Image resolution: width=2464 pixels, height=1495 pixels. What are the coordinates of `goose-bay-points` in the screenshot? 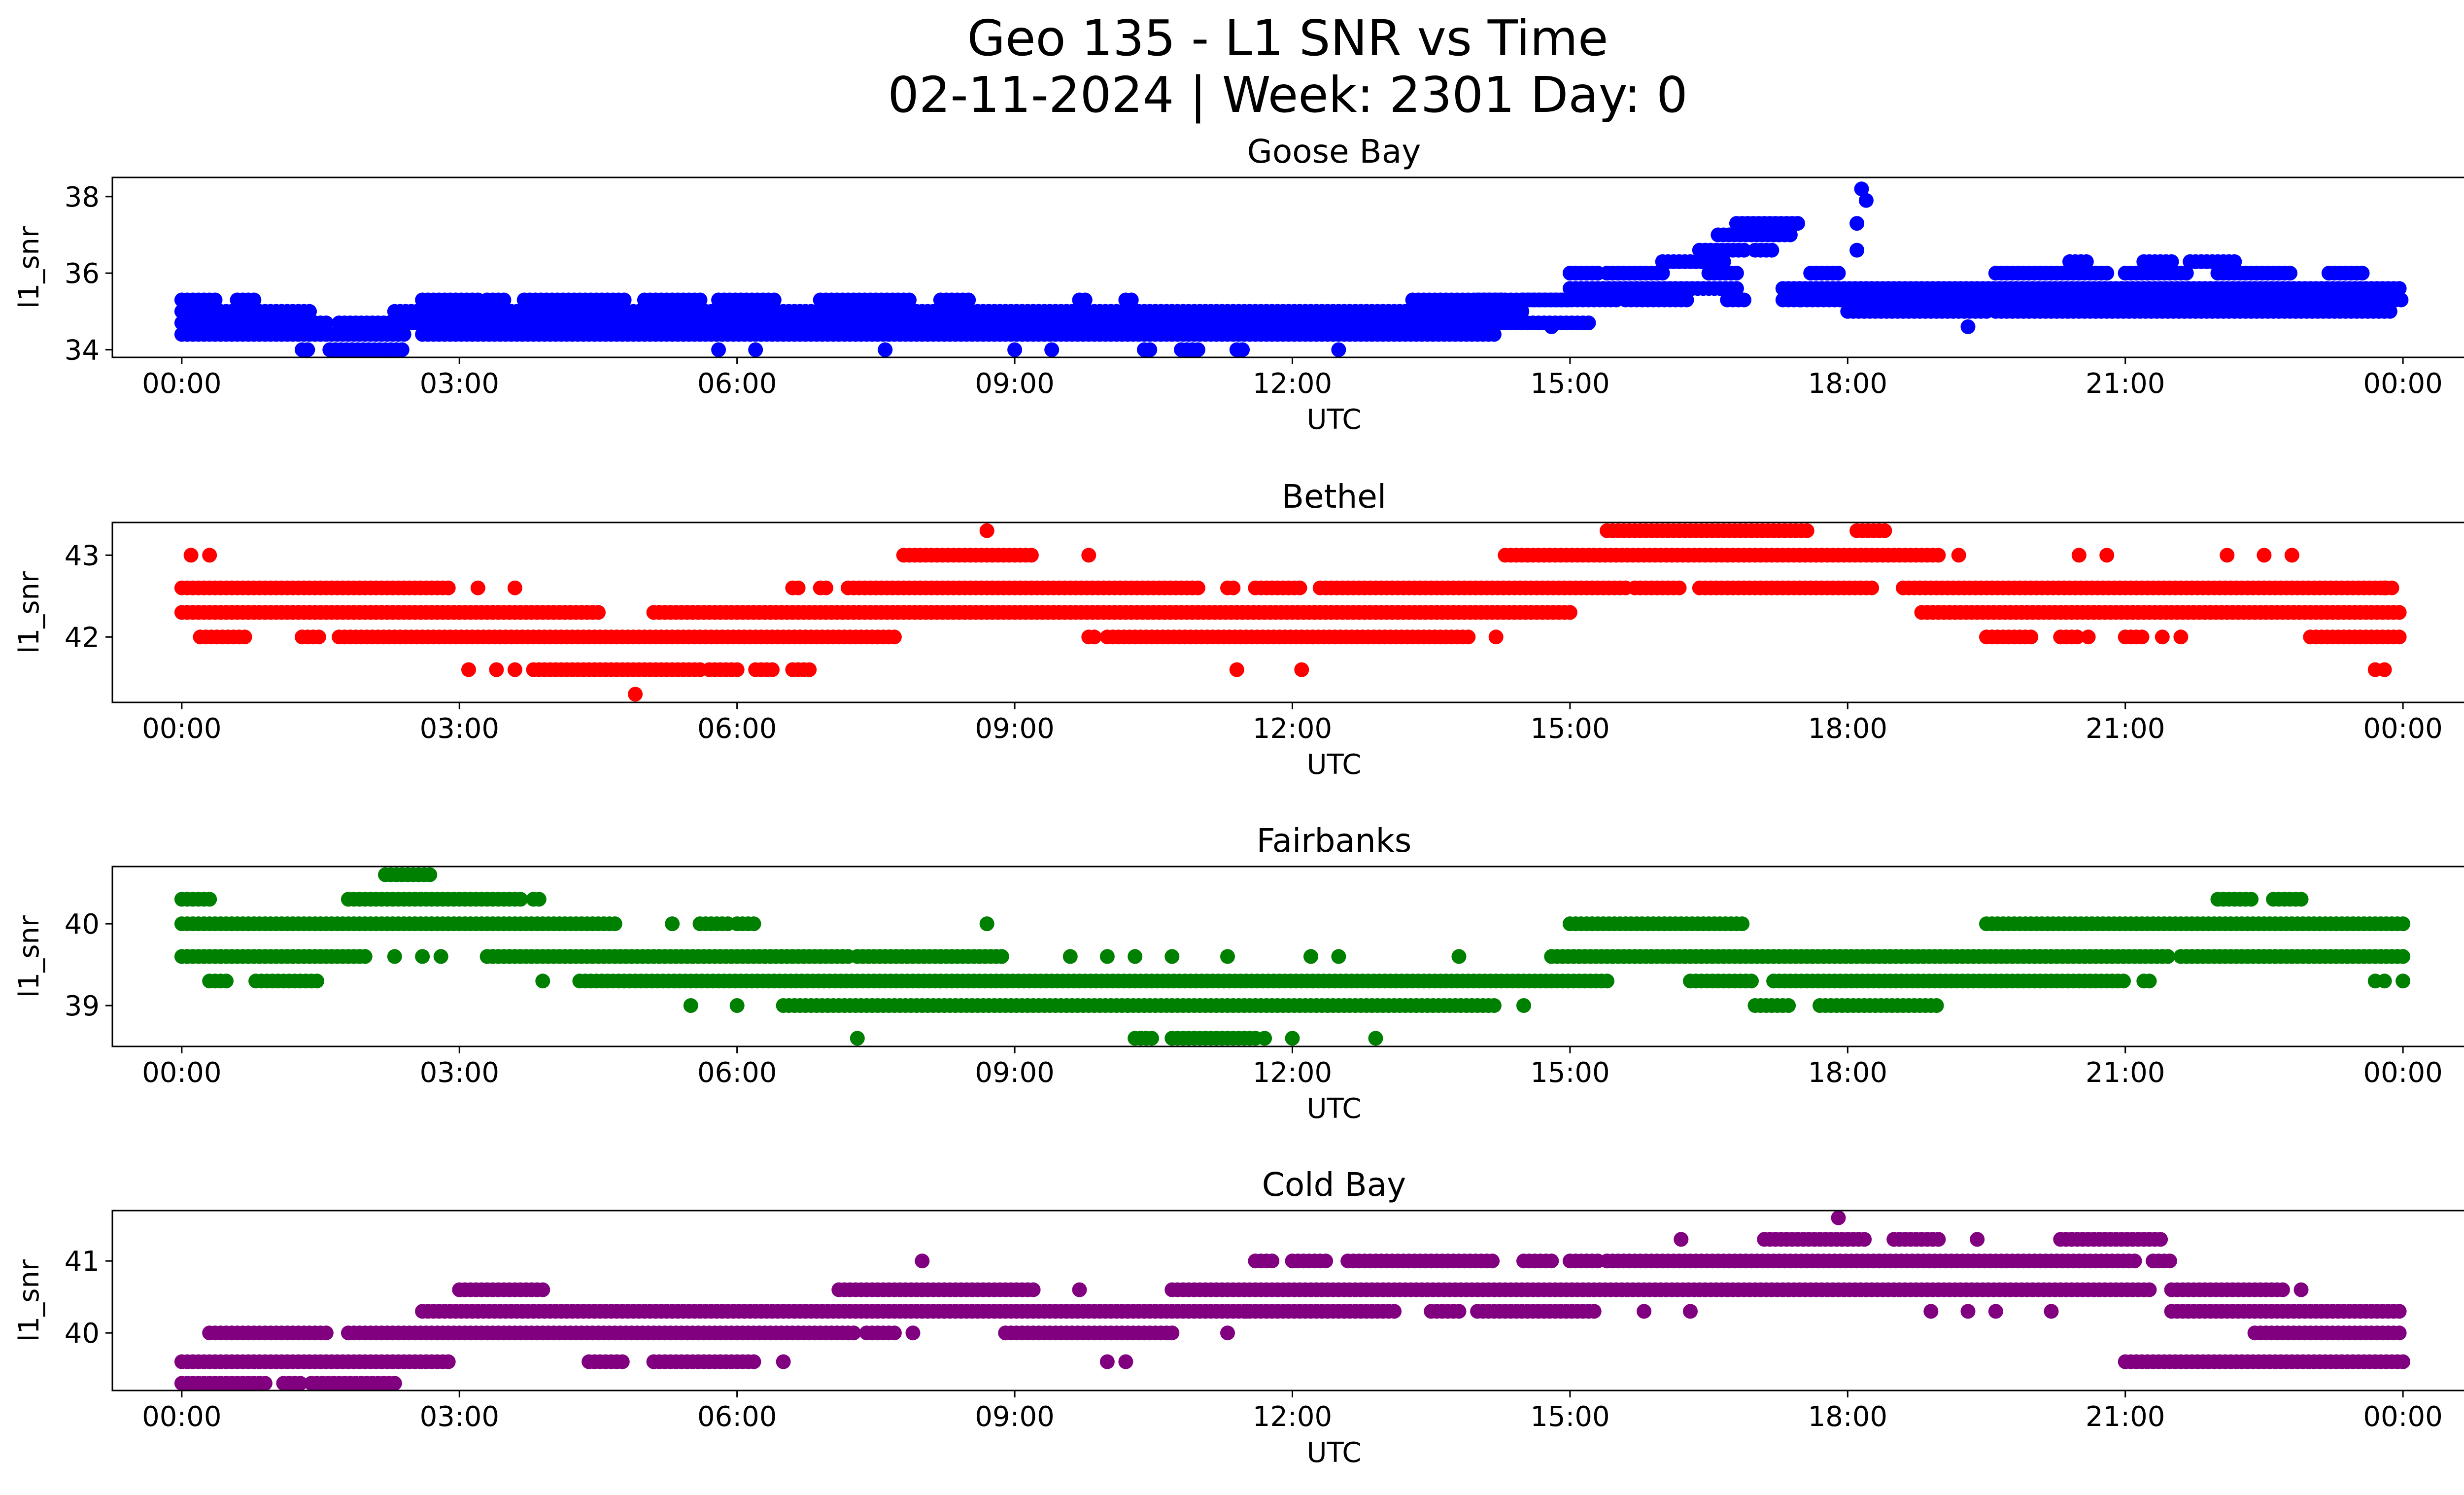 It's located at (1291, 269).